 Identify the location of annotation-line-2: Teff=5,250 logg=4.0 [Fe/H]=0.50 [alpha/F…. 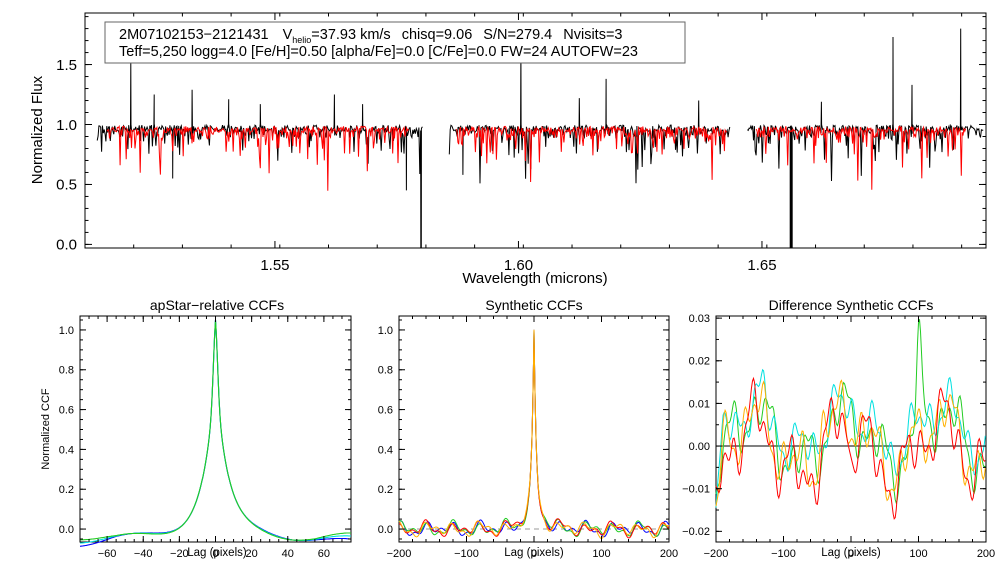
(378, 52).